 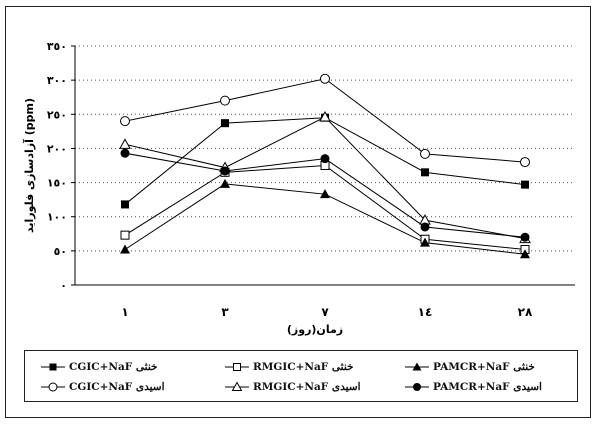 What do you see at coordinates (63, 285) in the screenshot?
I see `y-tick-label: ٠` at bounding box center [63, 285].